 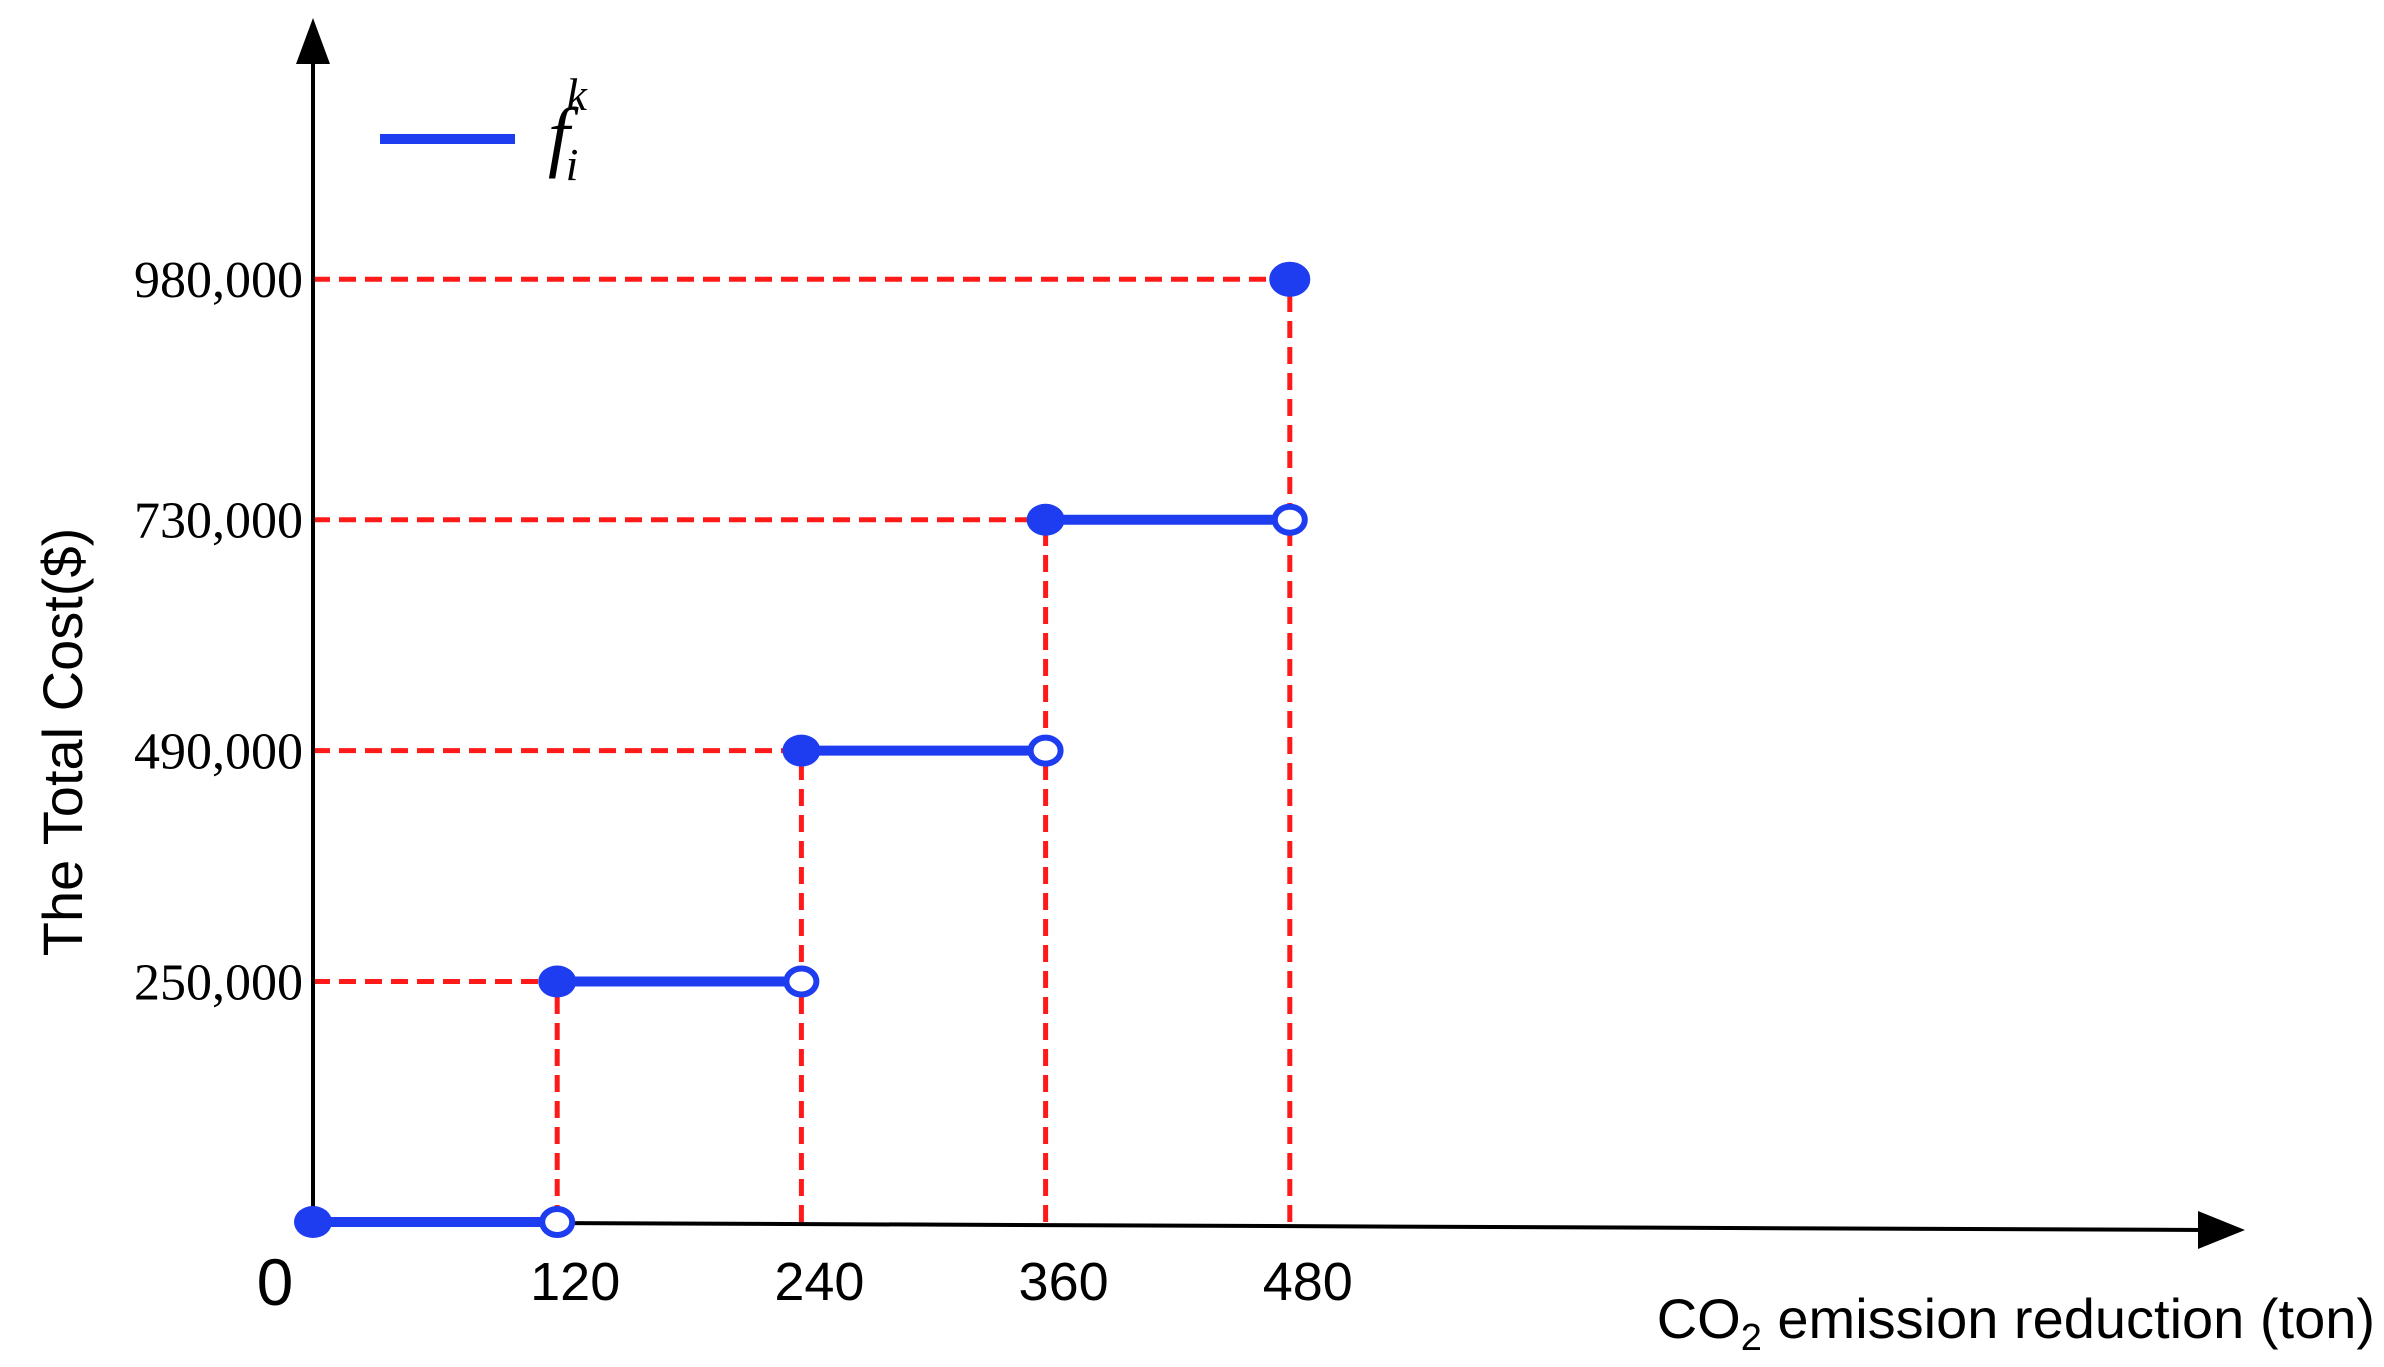 What do you see at coordinates (218, 280) in the screenshot?
I see `y-tick-label-980,000: 980,000` at bounding box center [218, 280].